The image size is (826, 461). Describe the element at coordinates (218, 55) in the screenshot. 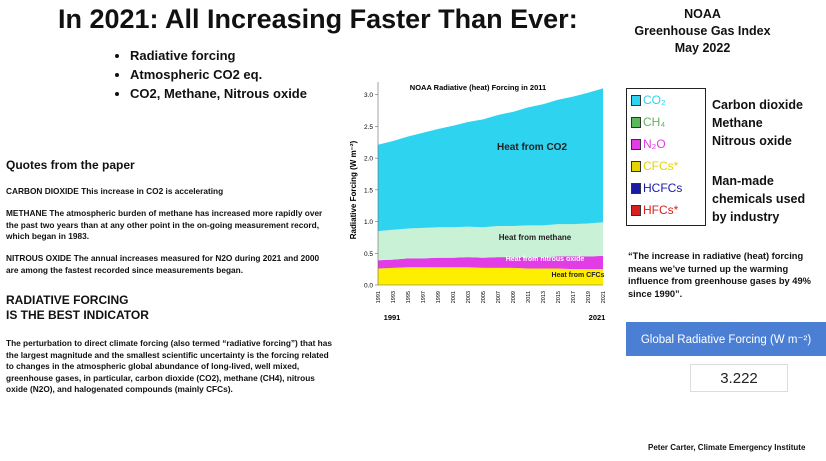

I see `bullet: Radiative forcing` at that location.